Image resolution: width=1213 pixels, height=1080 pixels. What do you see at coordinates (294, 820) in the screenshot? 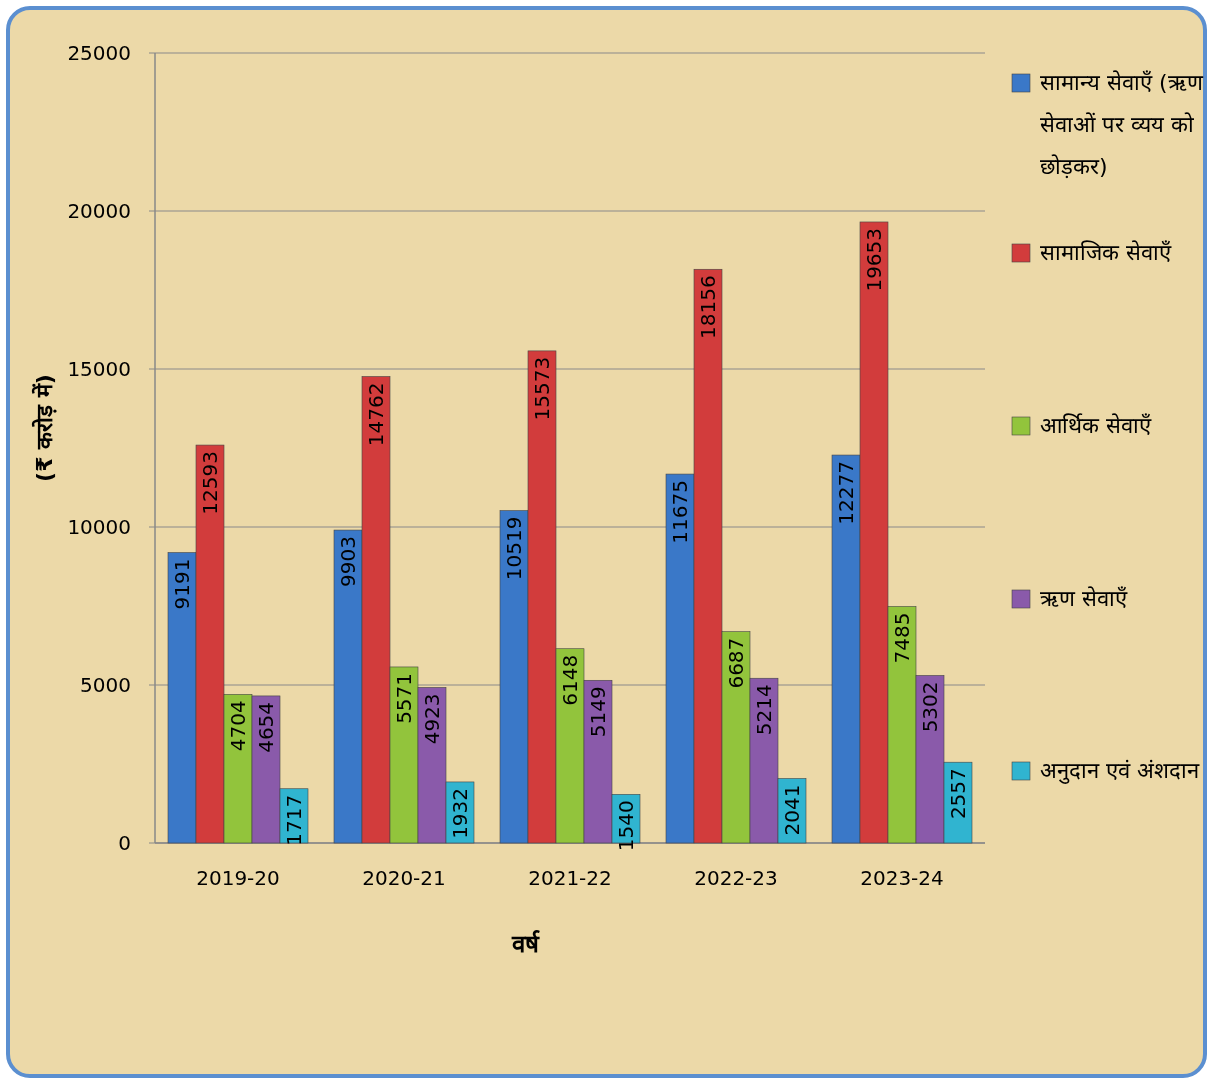
I see `data-label: 1717` at bounding box center [294, 820].